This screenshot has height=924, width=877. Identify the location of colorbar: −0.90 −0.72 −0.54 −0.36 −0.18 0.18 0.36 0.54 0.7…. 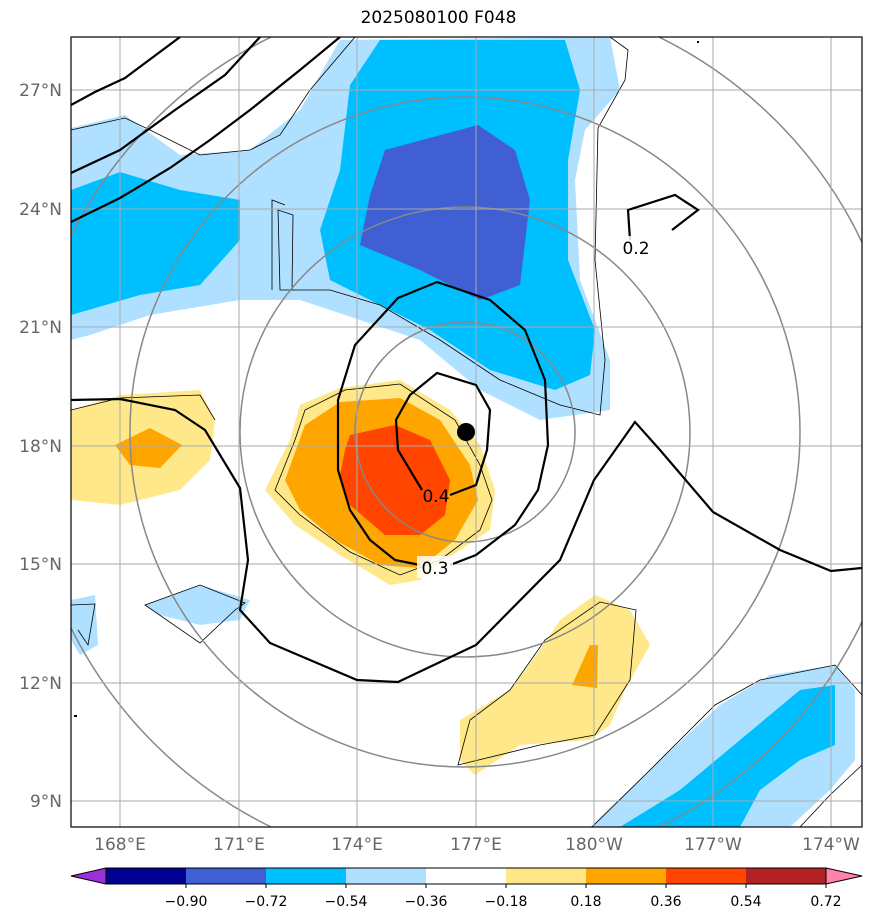
(466, 888).